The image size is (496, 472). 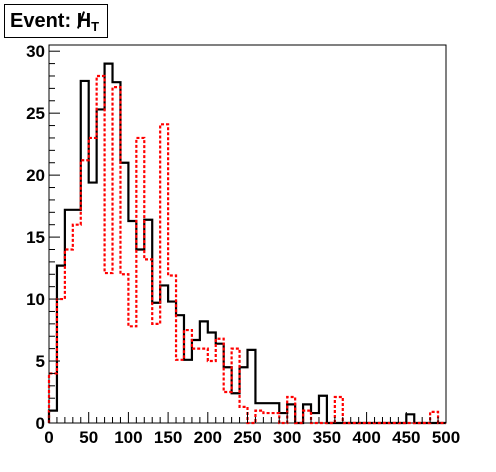 I want to click on x-tick-label: 100, so click(x=128, y=437).